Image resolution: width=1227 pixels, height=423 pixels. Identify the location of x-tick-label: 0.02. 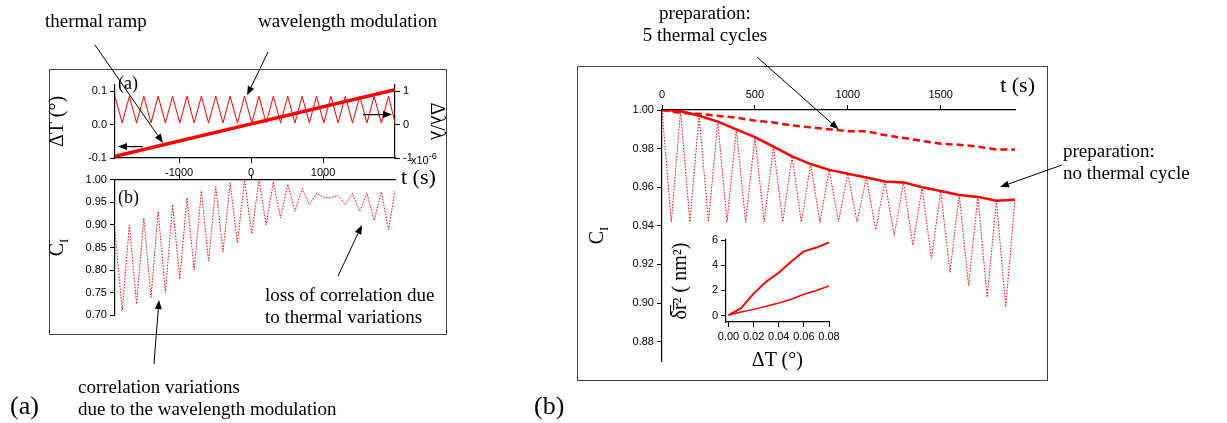
(753, 335).